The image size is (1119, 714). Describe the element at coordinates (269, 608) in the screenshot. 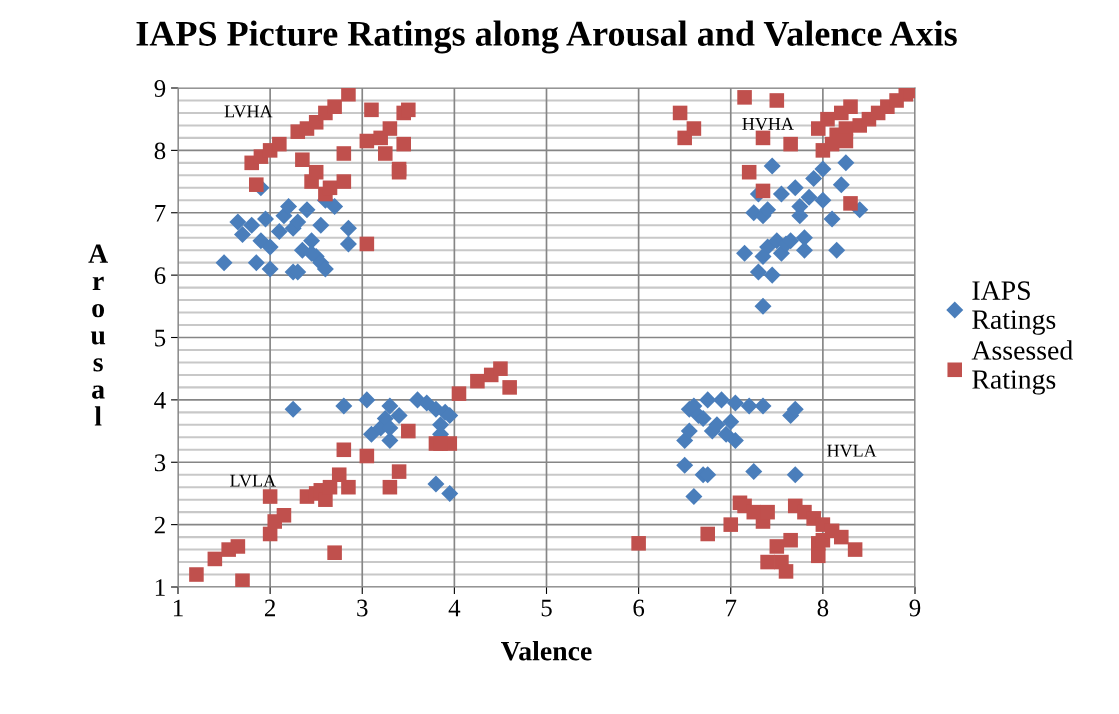

I see `x-tick-label: 2` at that location.